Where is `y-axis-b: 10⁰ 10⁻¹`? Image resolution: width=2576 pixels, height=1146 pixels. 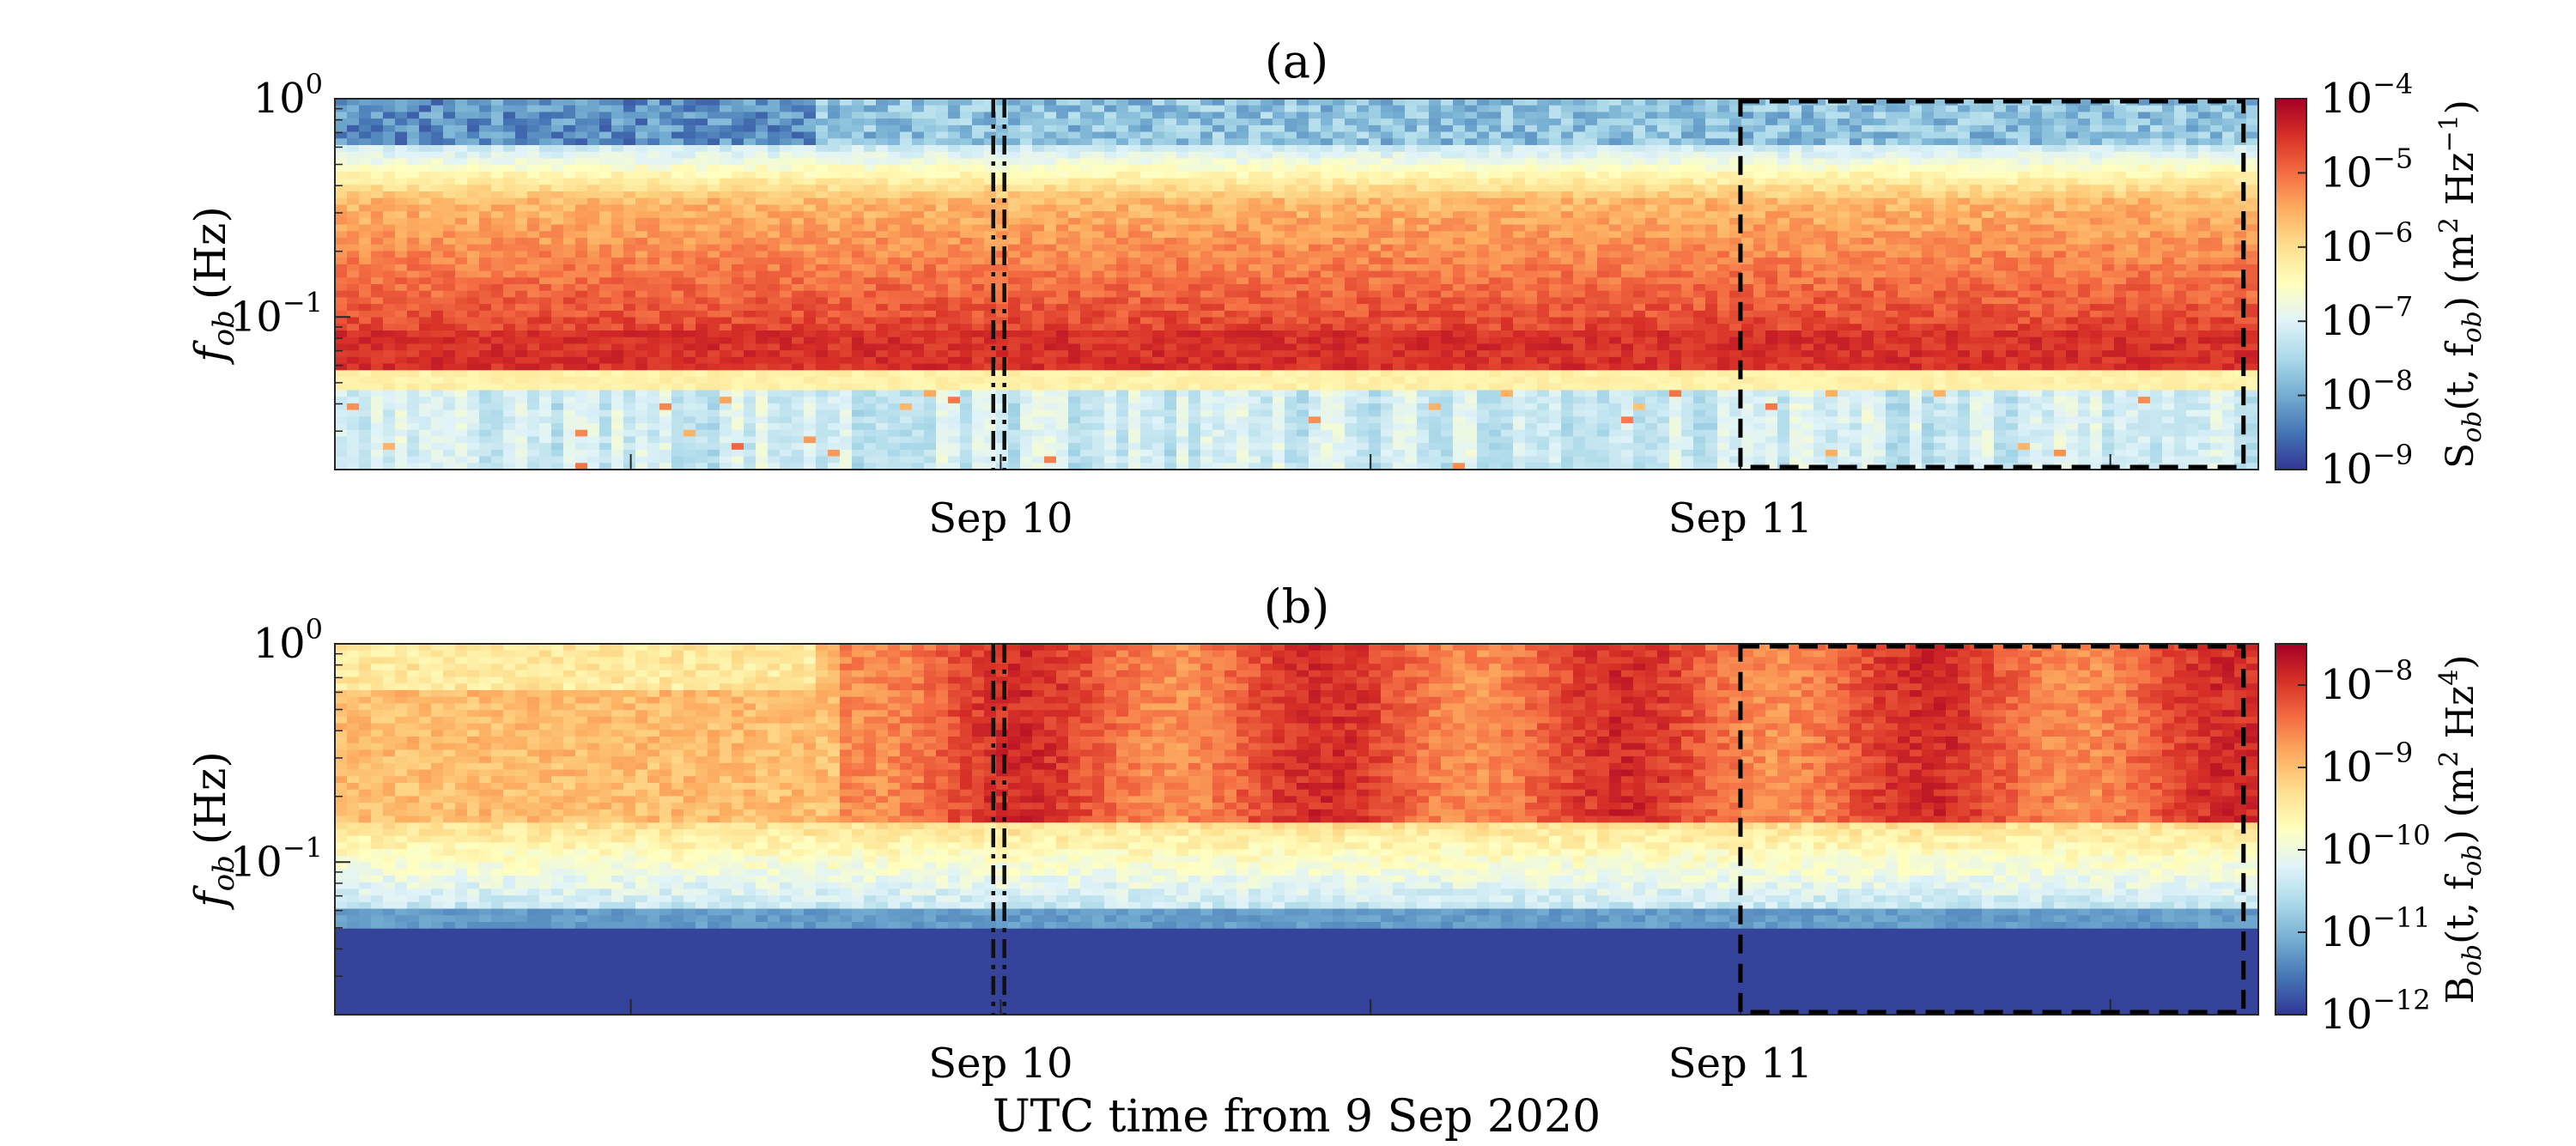
y-axis-b: 10⁰ 10⁻¹ is located at coordinates (290, 815).